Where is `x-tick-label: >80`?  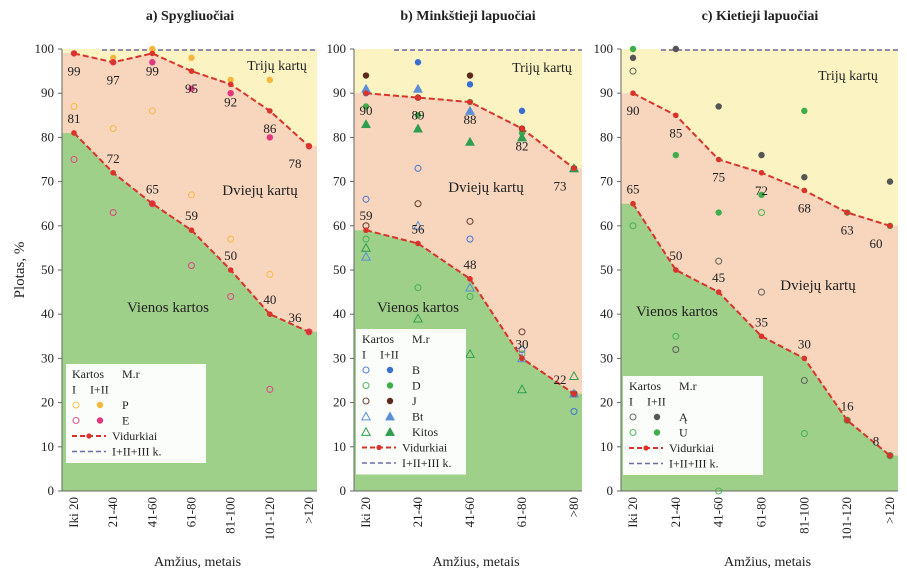 x-tick-label: >80 is located at coordinates (573, 507).